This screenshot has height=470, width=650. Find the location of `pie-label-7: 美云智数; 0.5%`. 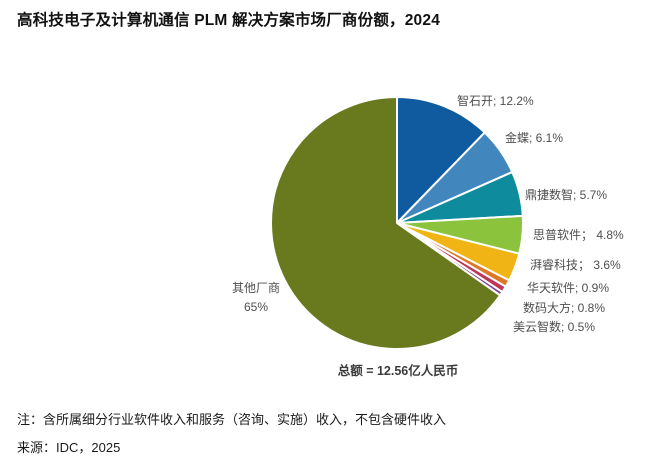

pie-label-7: 美云智数; 0.5% is located at coordinates (554, 327).